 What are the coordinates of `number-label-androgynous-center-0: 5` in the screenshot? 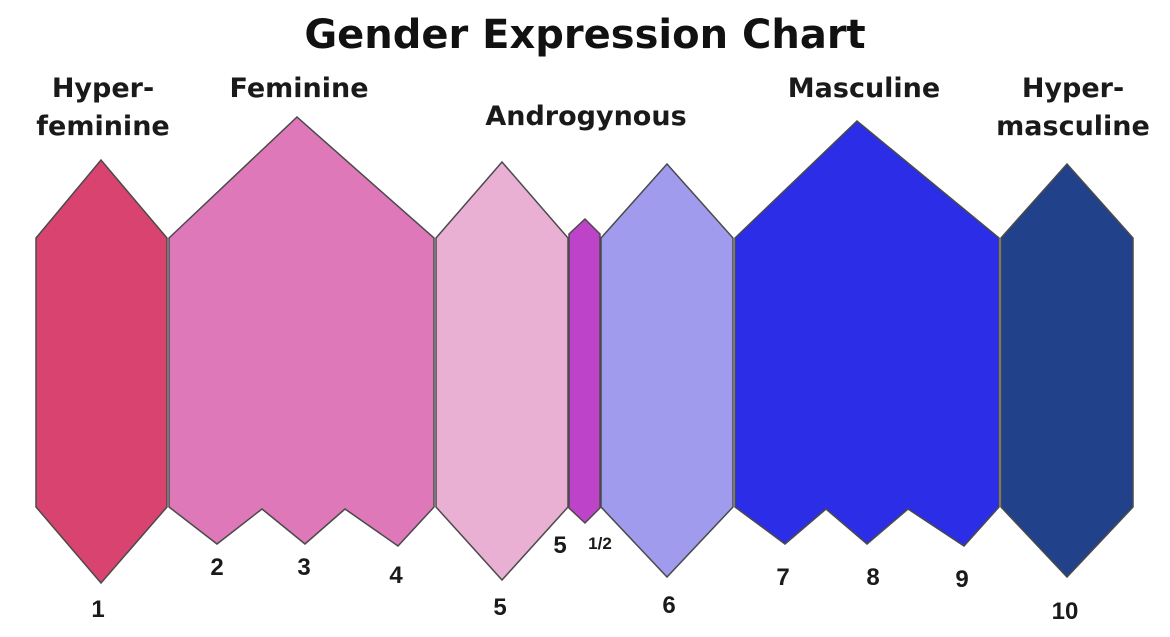 It's located at (559, 545).